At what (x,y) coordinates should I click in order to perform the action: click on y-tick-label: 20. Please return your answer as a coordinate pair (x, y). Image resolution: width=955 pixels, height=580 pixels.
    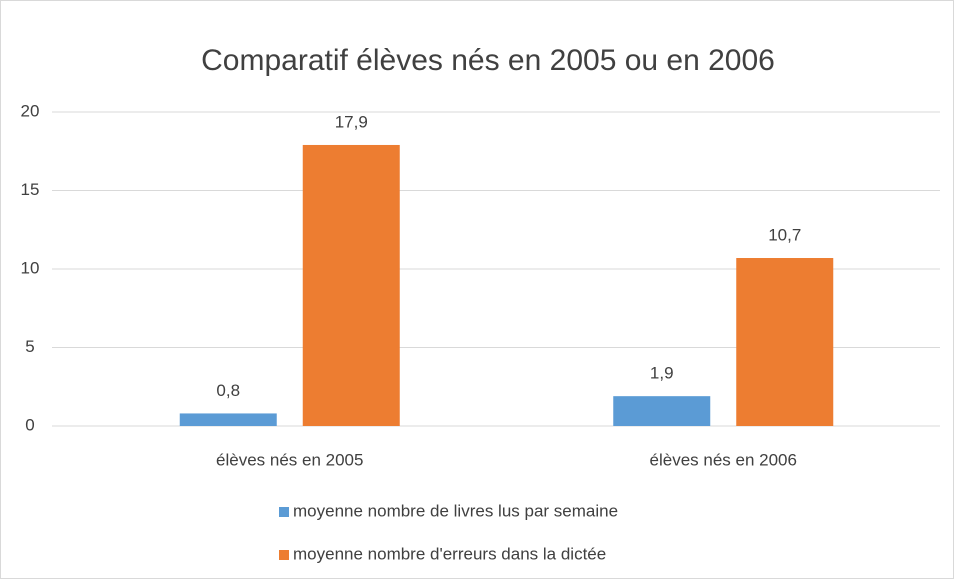
    Looking at the image, I should click on (30, 110).